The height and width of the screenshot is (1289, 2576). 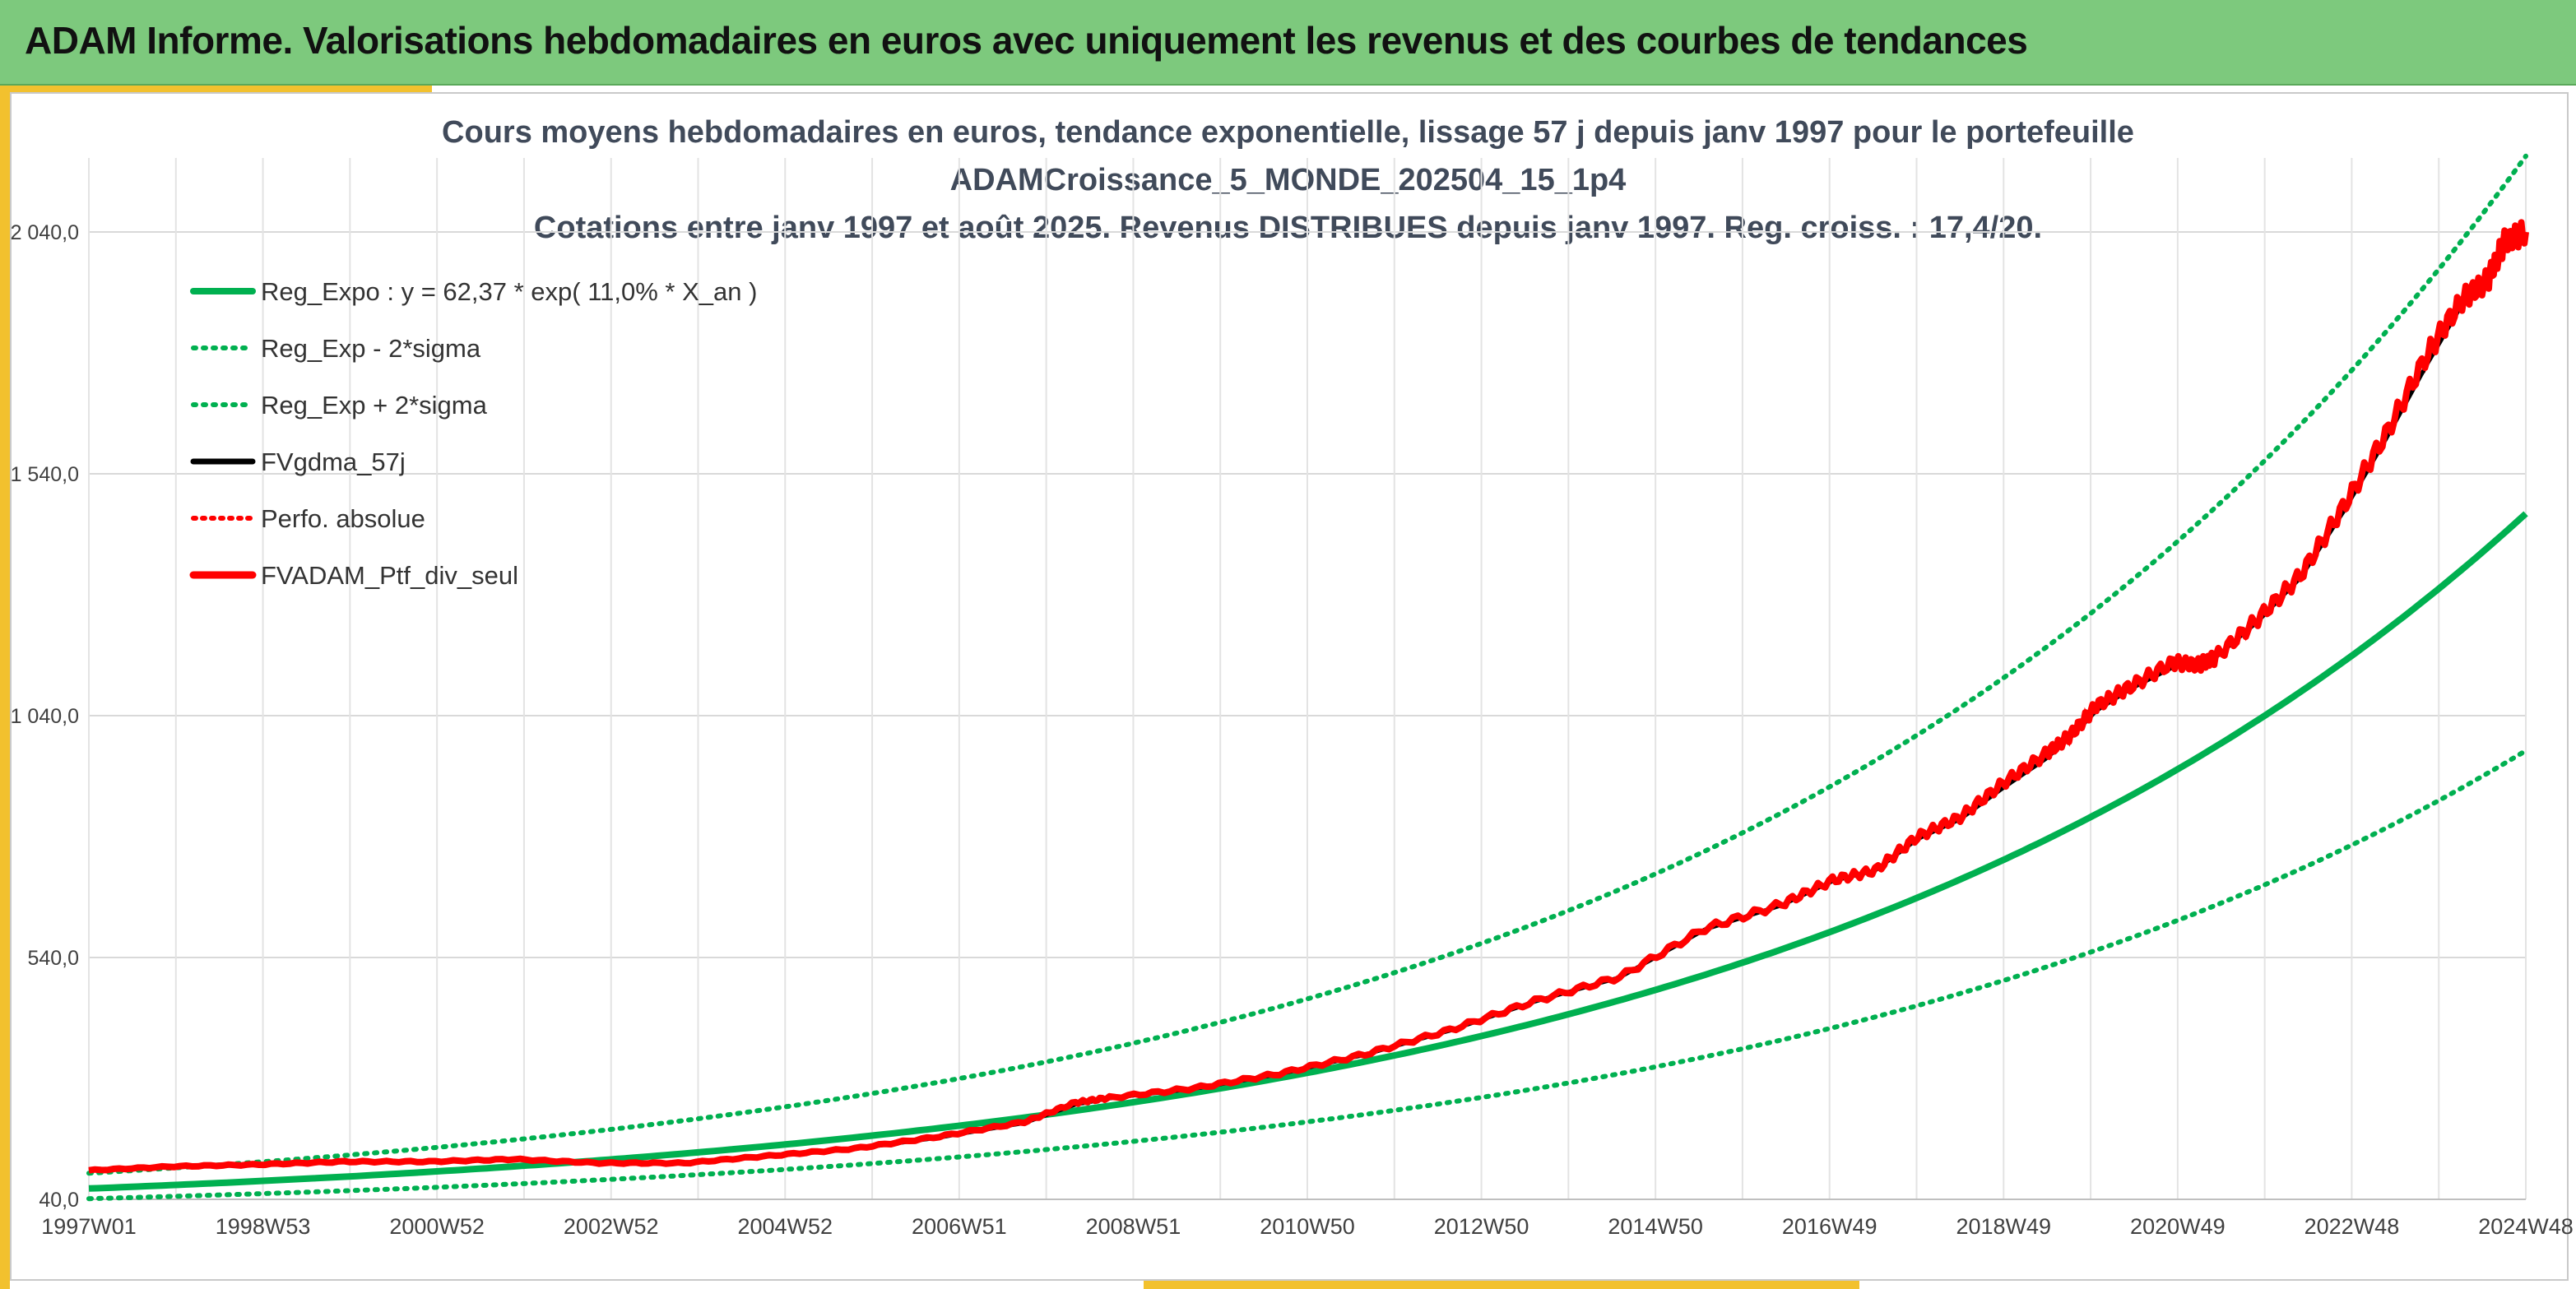 What do you see at coordinates (1288, 180) in the screenshot?
I see `chart-subtitle: ADAMCroissance_5_MONDE_202504_15_1p4` at bounding box center [1288, 180].